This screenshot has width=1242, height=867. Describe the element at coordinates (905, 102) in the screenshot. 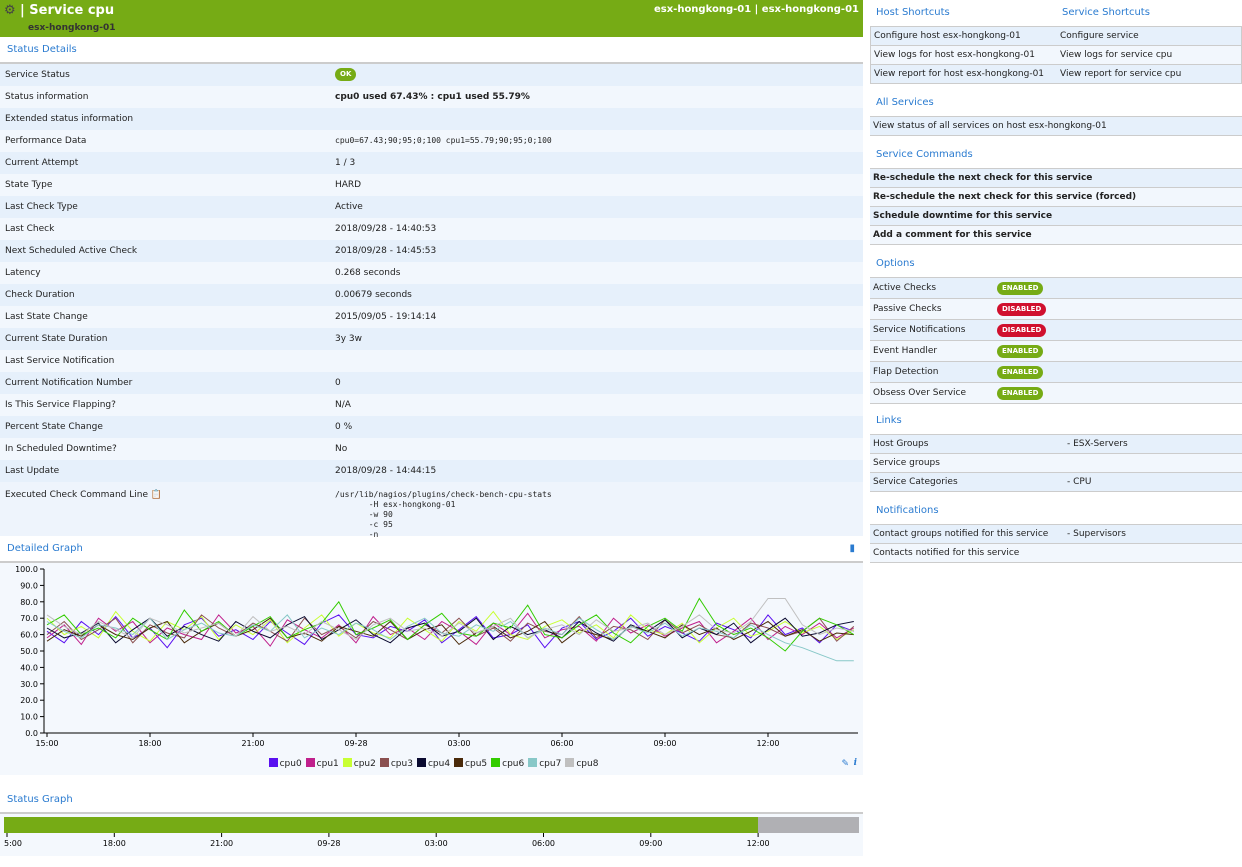

I see `all-services-heading: All Services` at that location.